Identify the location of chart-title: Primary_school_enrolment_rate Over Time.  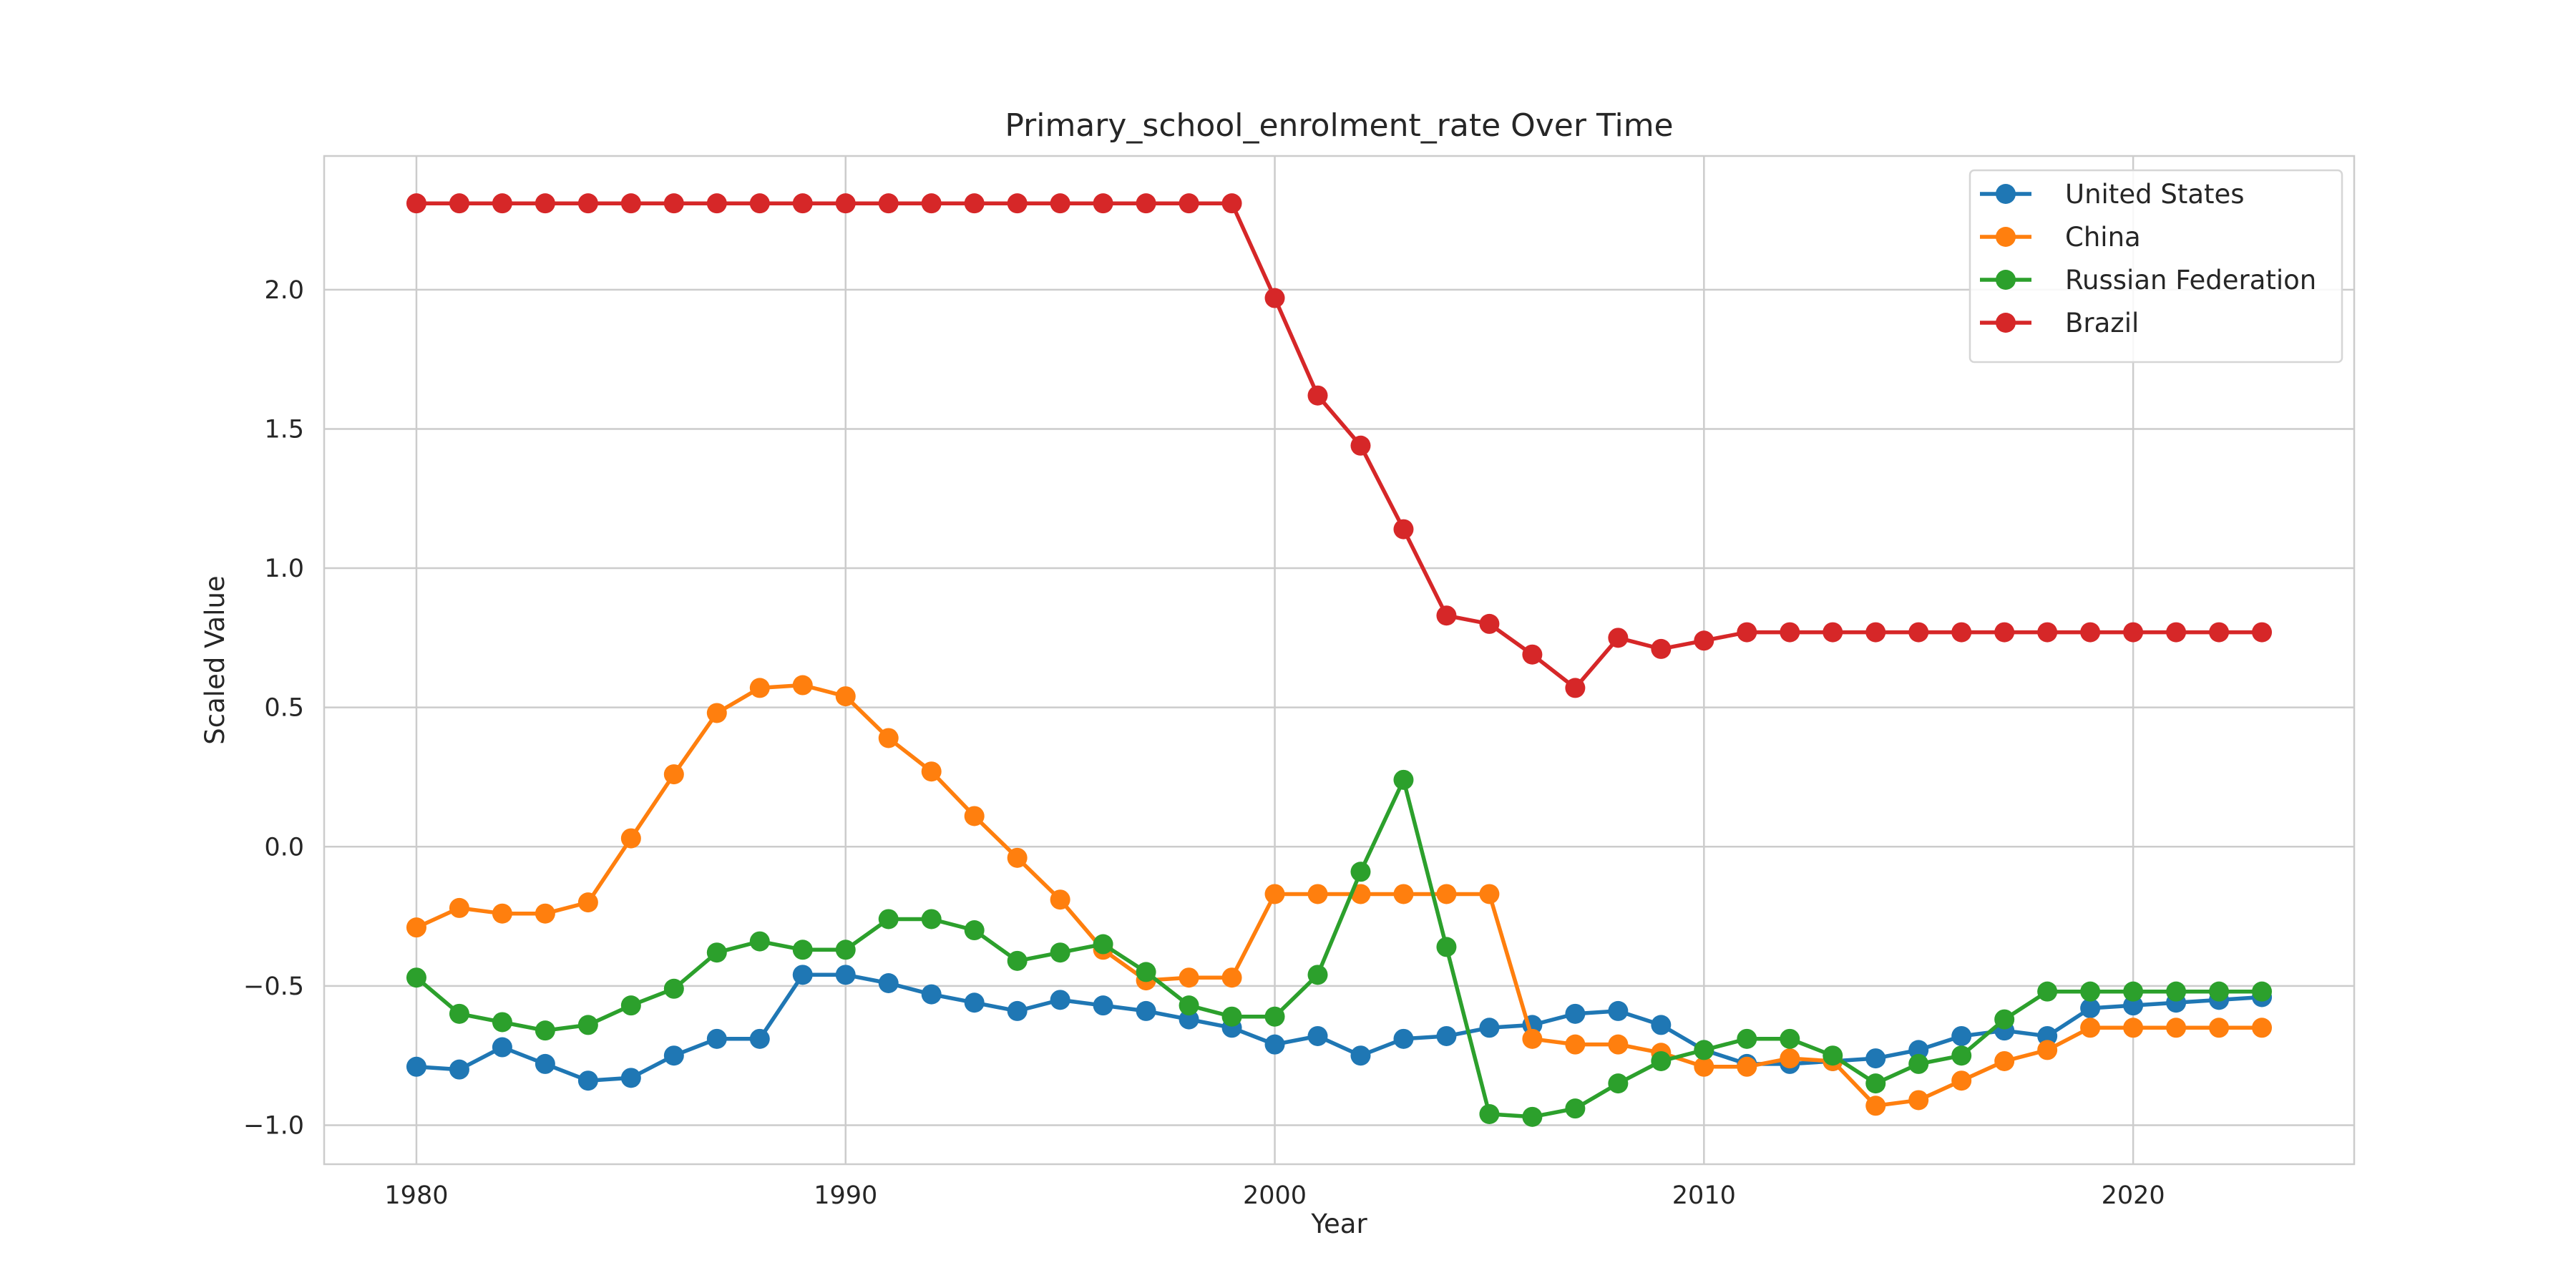
(1339, 125).